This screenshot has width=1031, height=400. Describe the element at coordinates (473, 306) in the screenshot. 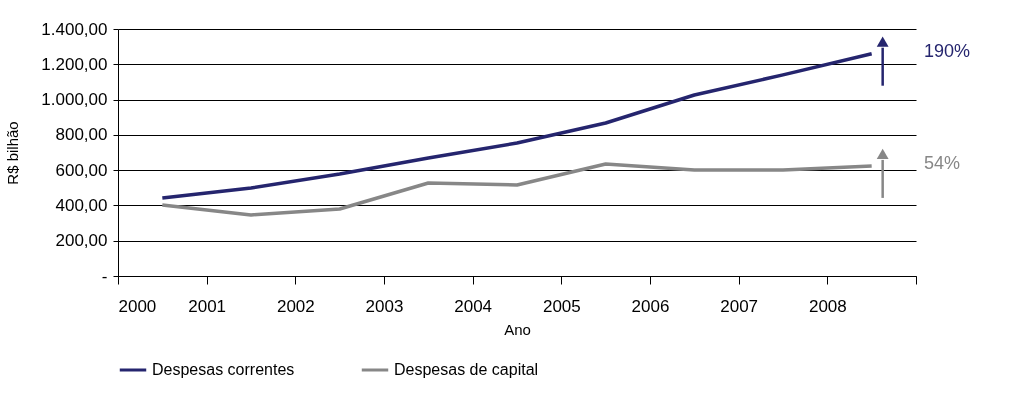

I see `x-tick-label: 2004` at that location.